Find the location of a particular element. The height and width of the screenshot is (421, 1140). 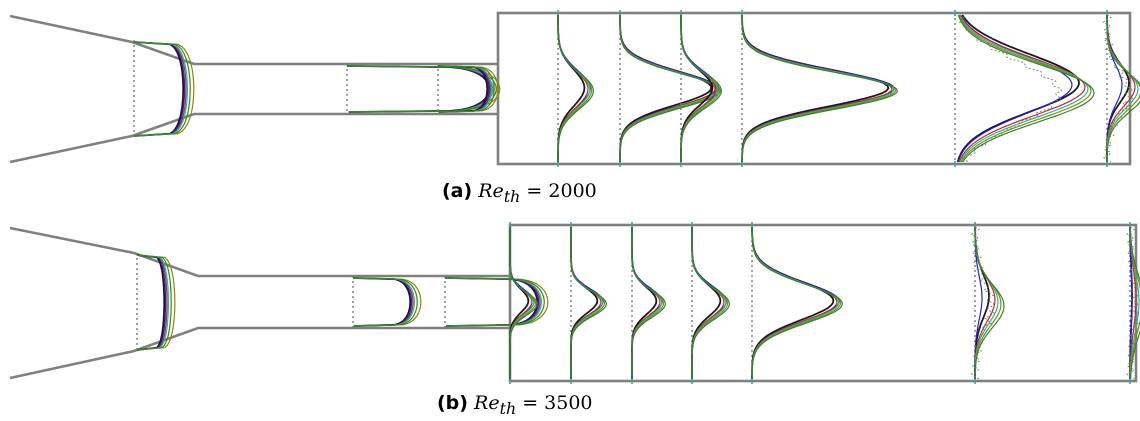

caption-a-symbol: Re is located at coordinates (491, 191).